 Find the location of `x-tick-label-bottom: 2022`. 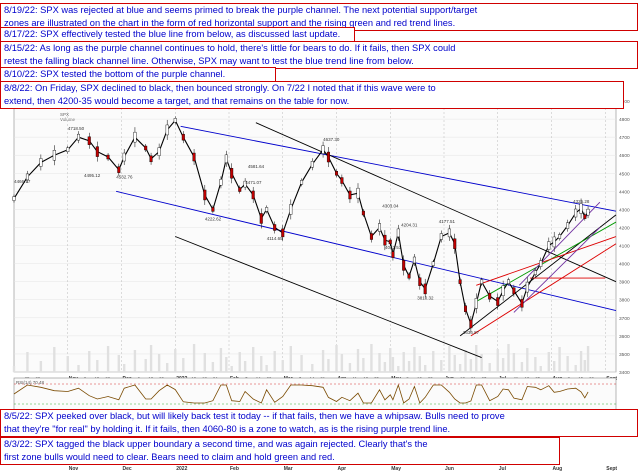

x-tick-label-bottom: 2022 is located at coordinates (181, 469).